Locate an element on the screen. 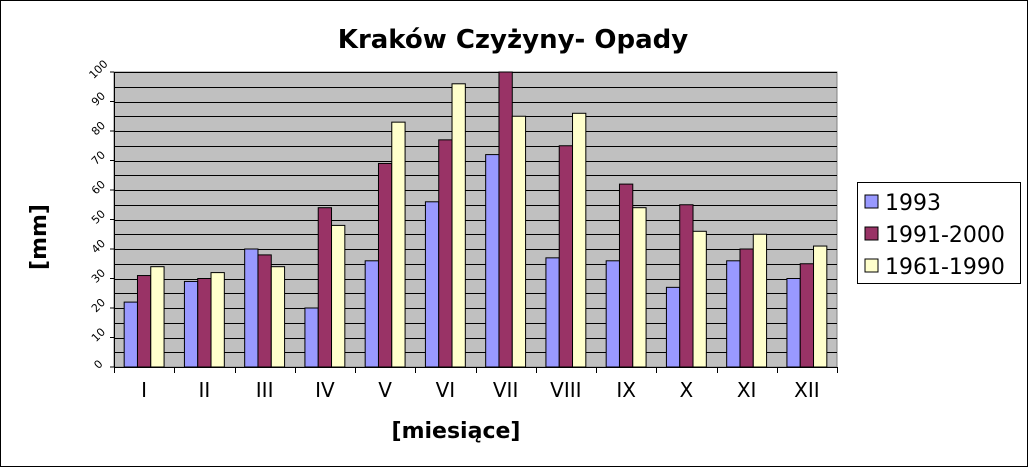  x-tick-label: XII is located at coordinates (807, 390).